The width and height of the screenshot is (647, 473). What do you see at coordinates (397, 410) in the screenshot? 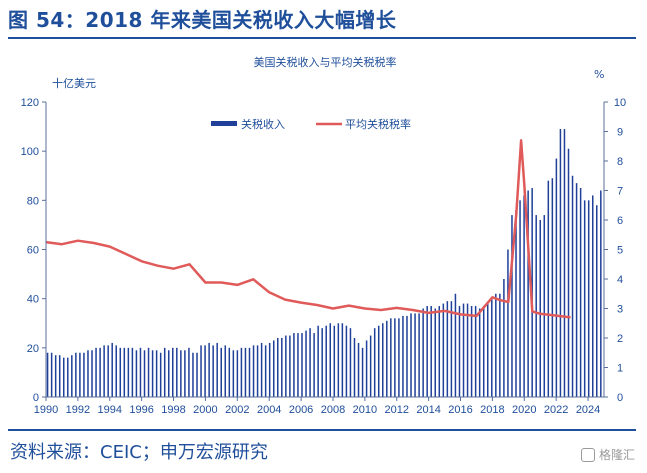
I see `x-tick-label: 2012` at bounding box center [397, 410].